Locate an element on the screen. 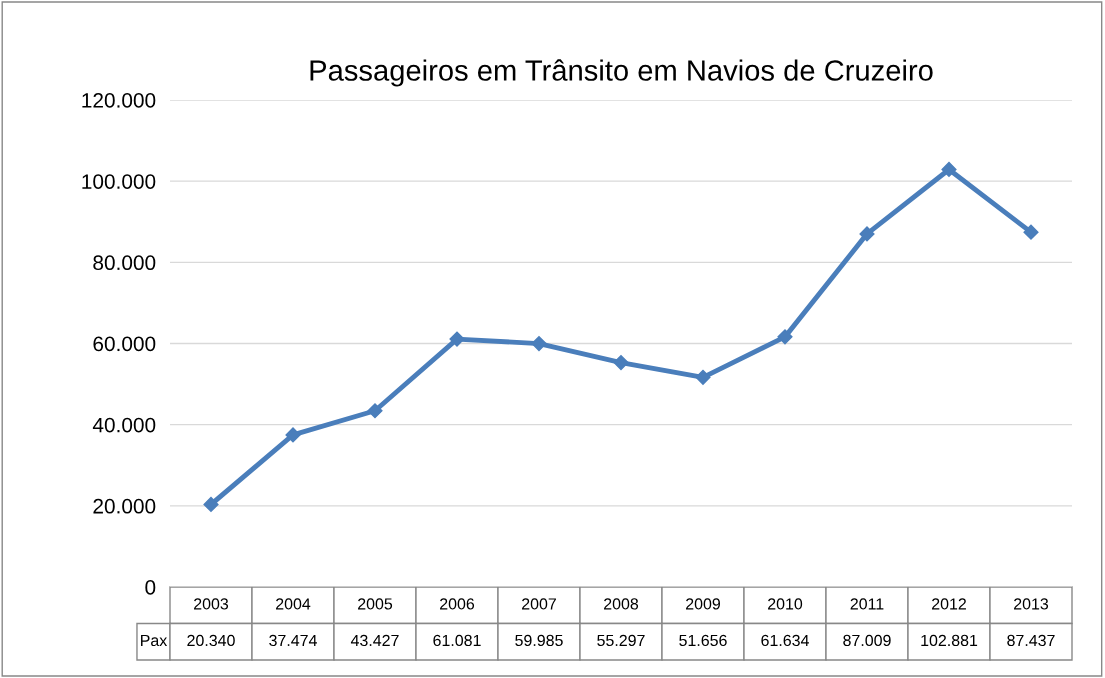 The width and height of the screenshot is (1105, 678). x-tick-label: 2013 is located at coordinates (1031, 604).